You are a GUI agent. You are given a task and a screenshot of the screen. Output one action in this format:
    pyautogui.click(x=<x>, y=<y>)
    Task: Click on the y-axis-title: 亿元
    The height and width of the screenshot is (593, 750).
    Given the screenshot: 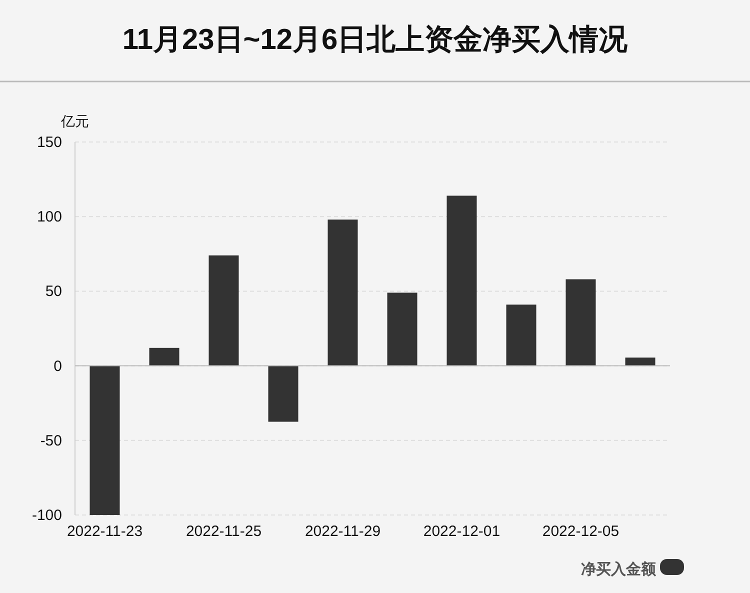 What is the action you would take?
    pyautogui.click(x=74, y=121)
    